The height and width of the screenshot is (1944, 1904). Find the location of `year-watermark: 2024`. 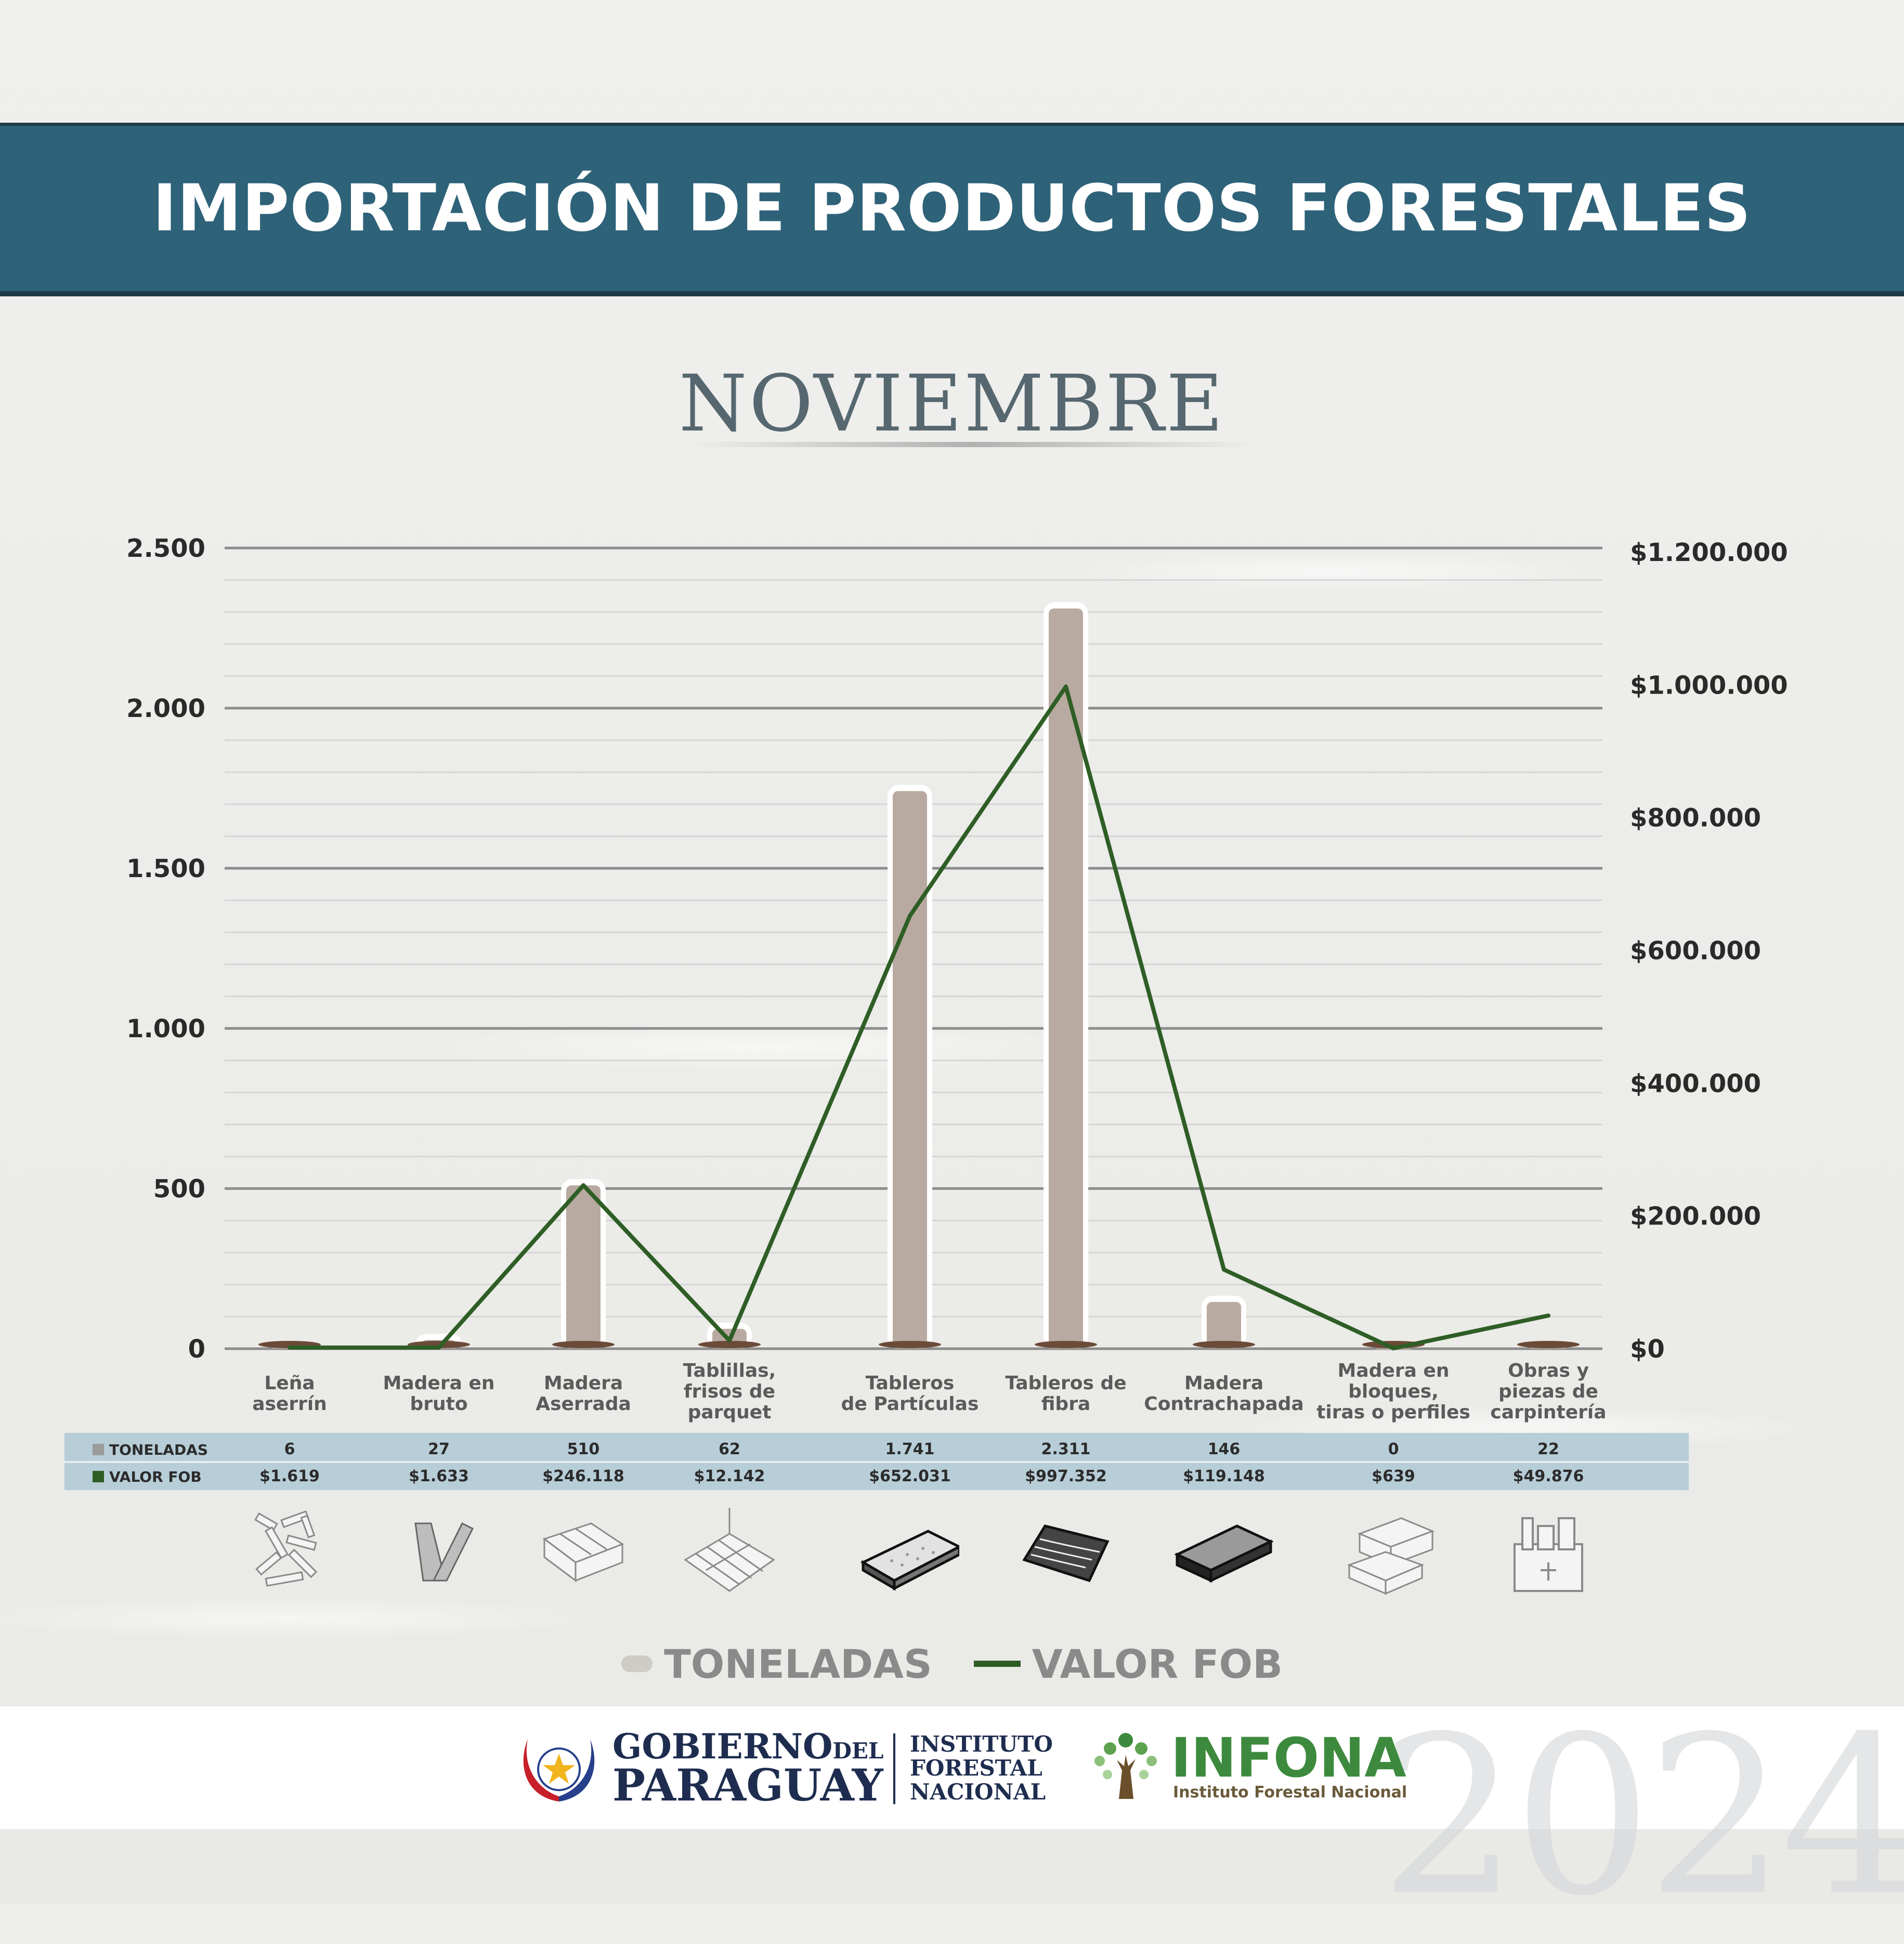

year-watermark: 2024 is located at coordinates (1641, 1817).